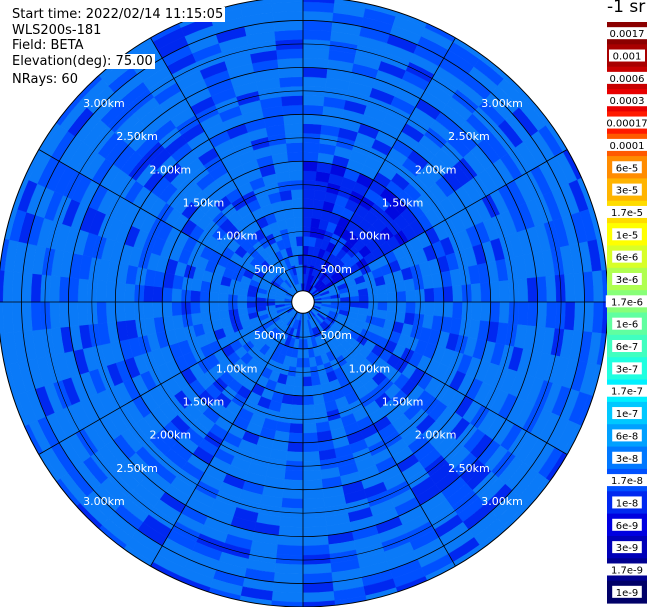 The height and width of the screenshot is (607, 647). I want to click on colorbar-tick-label: 1.7e-9, so click(627, 570).